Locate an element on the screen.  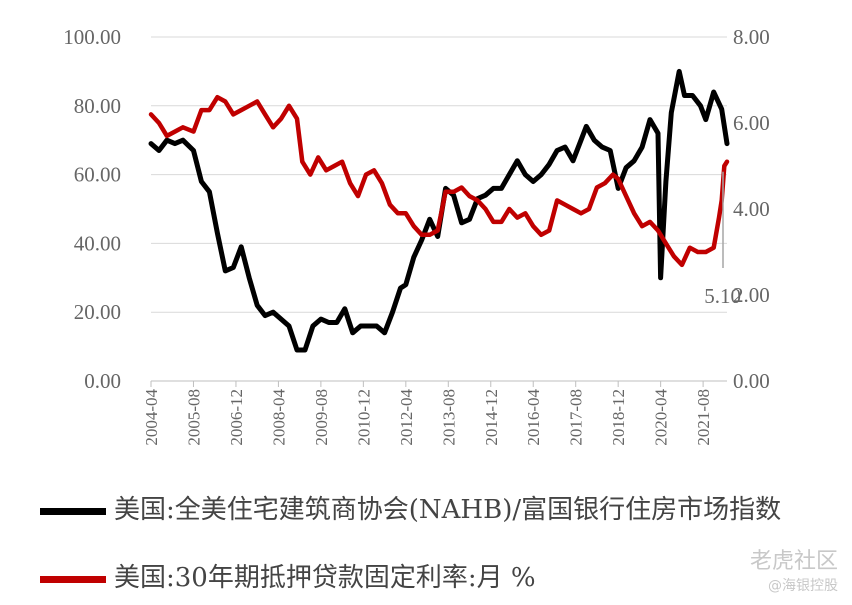
x-tick-label: 2004-04 is located at coordinates (151, 417).